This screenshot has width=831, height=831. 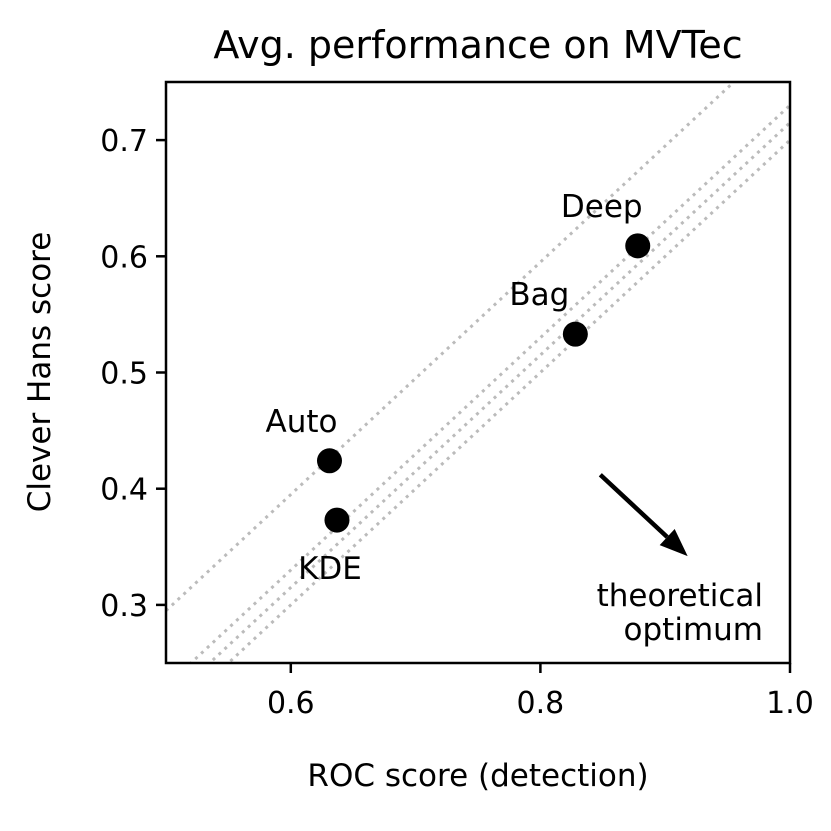 I want to click on y-axis-label: Clever Hans score, so click(x=40, y=372).